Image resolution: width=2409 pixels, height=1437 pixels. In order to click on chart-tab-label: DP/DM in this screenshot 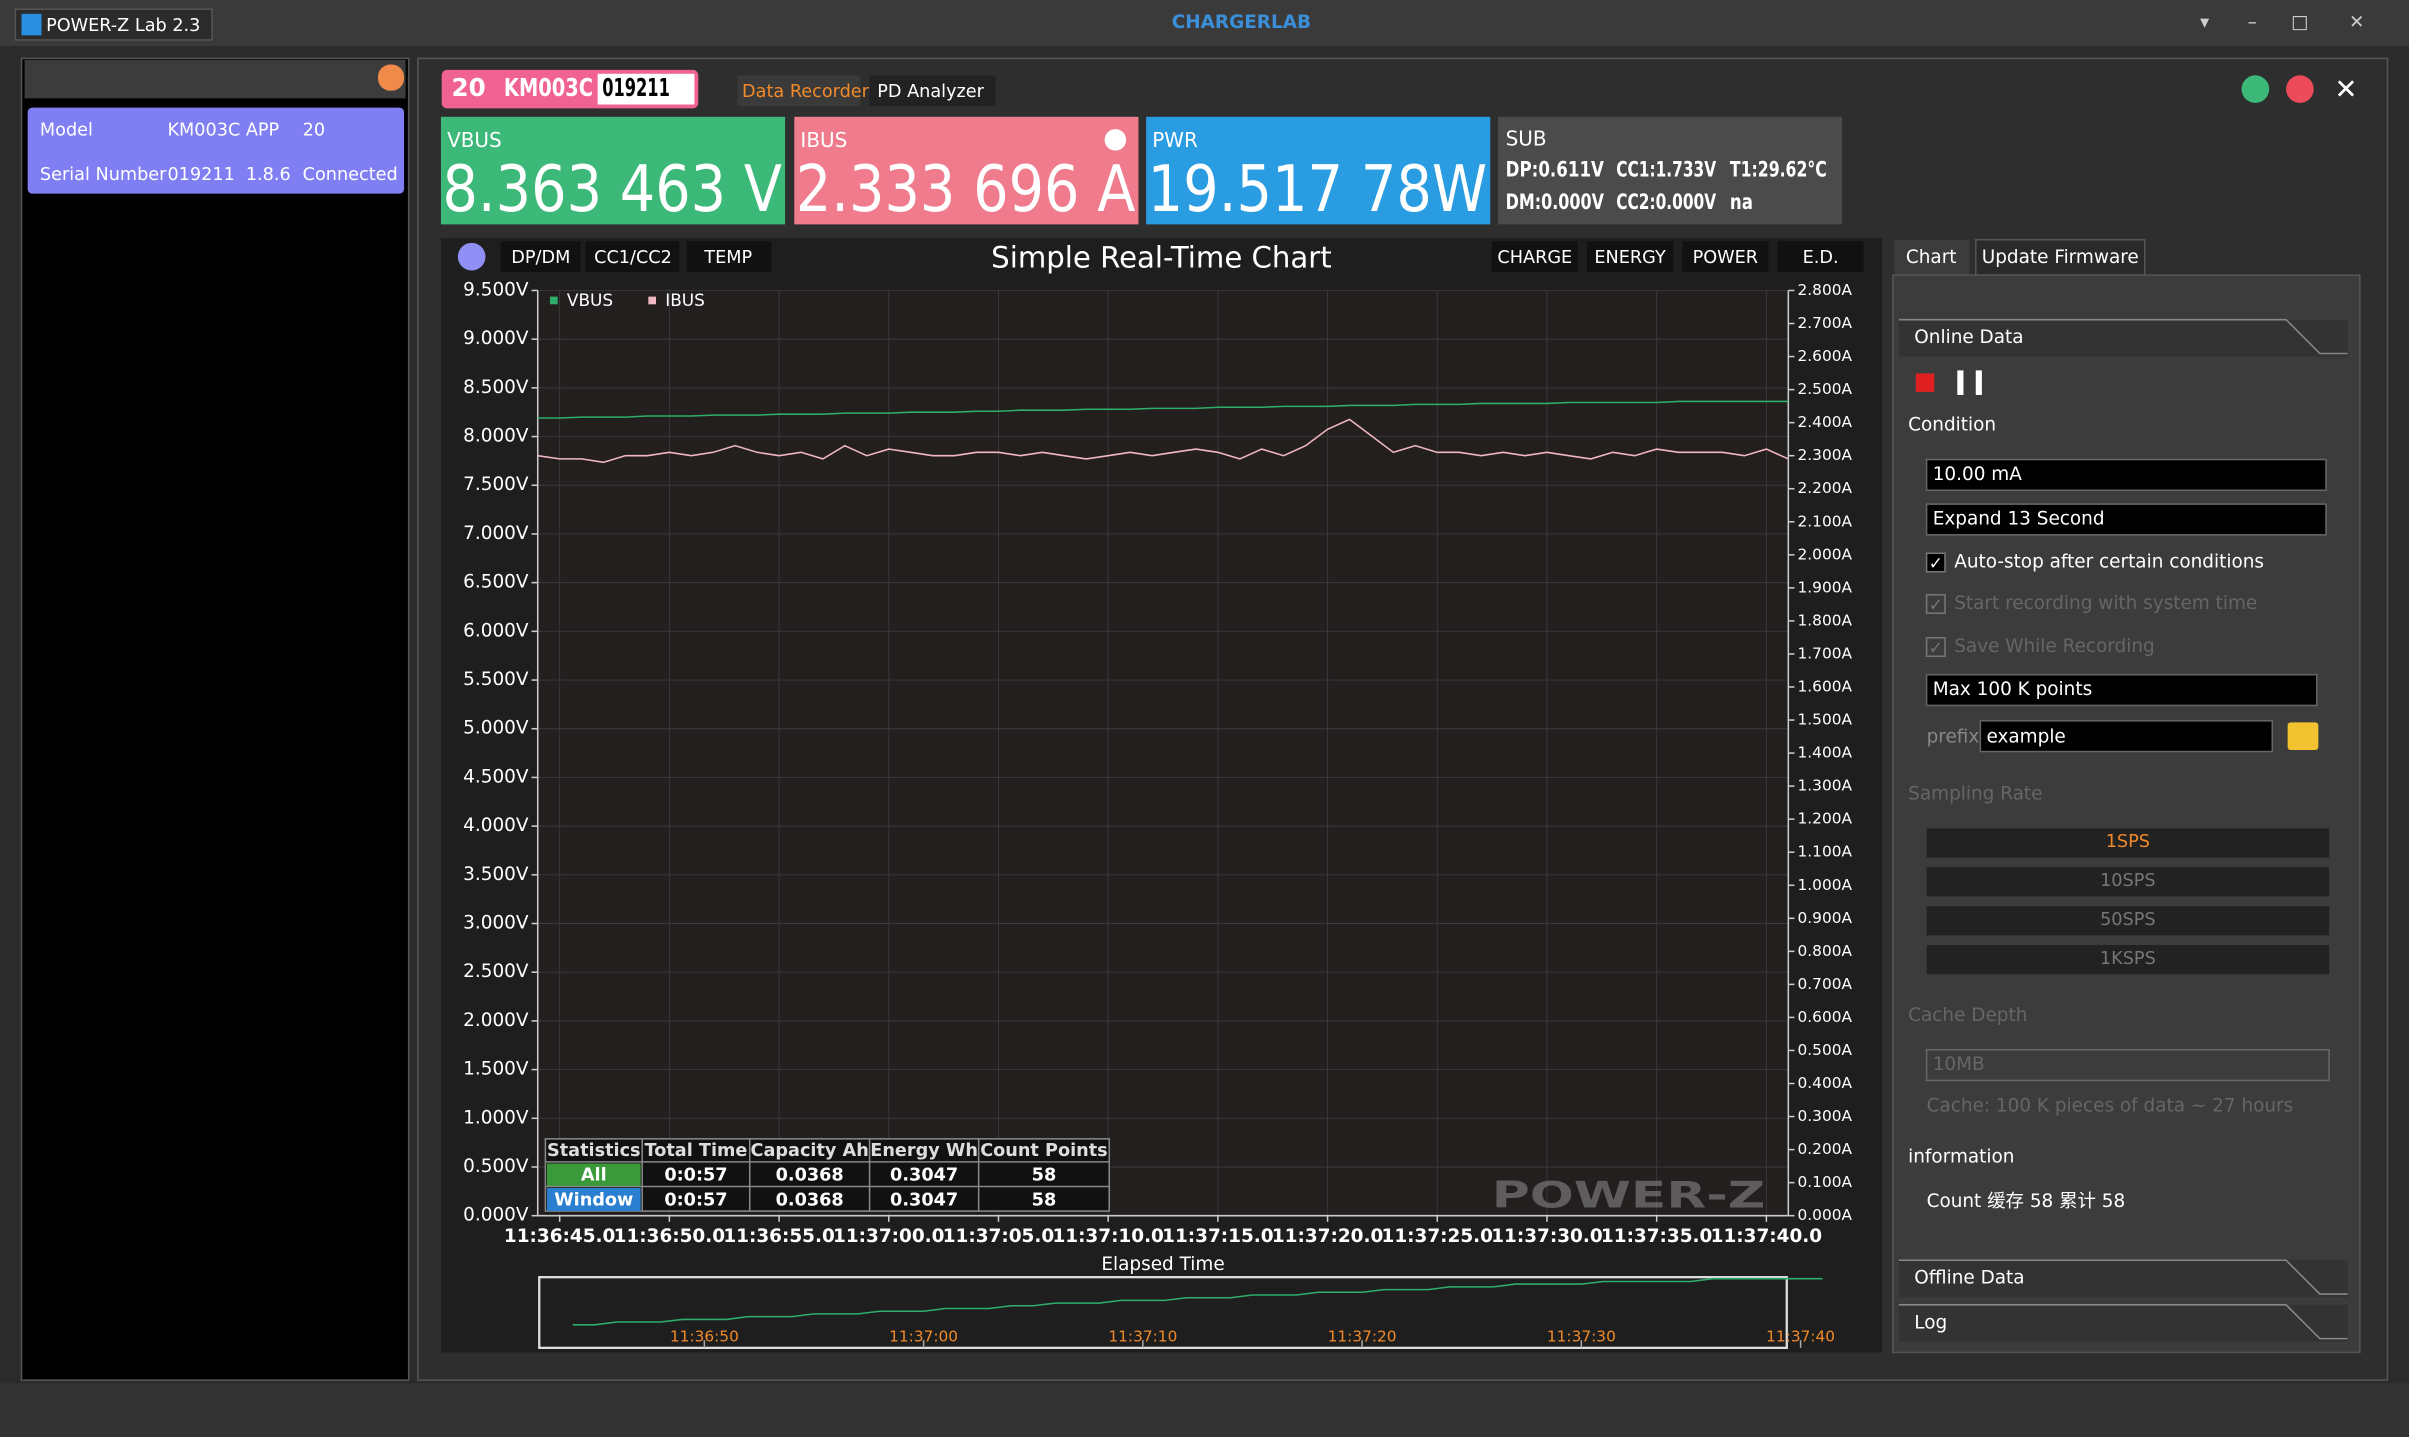, I will do `click(540, 258)`.